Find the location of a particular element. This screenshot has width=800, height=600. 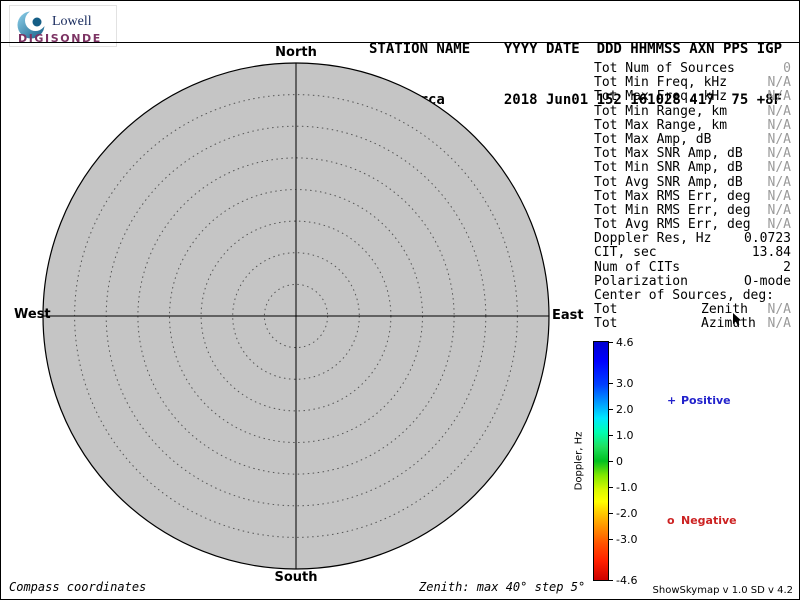

lowell-digisonde-logo: Lowell DIGISONDE is located at coordinates (63, 26).